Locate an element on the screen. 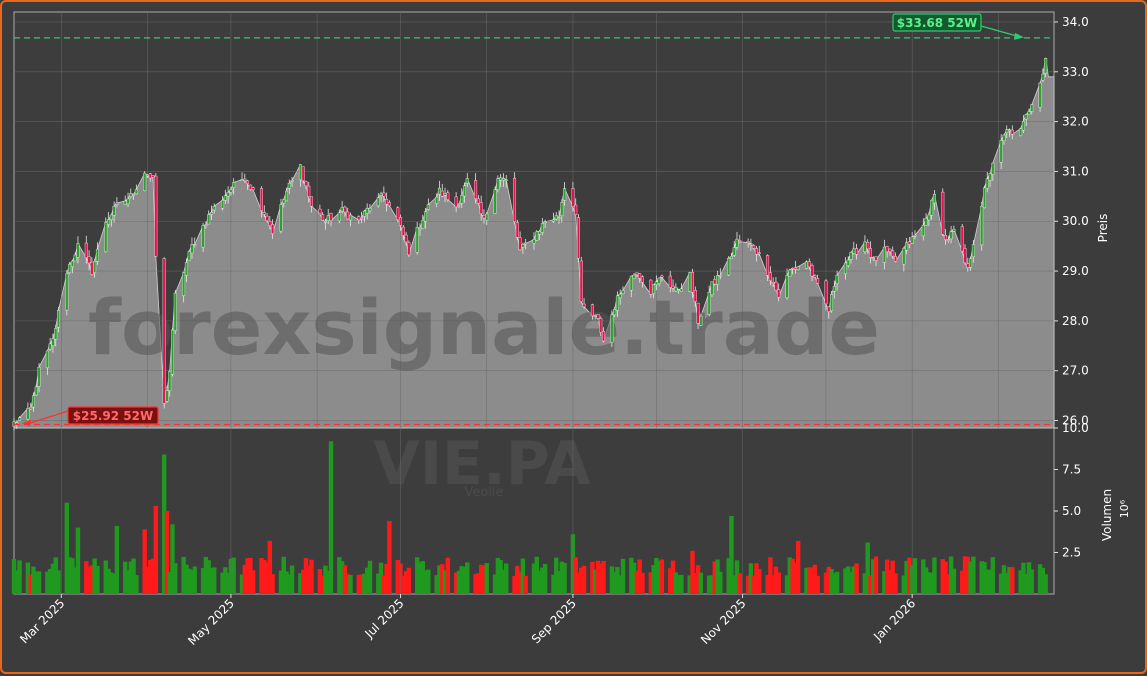 The height and width of the screenshot is (676, 1147). price-tick-label: 27.0 is located at coordinates (1075, 371).